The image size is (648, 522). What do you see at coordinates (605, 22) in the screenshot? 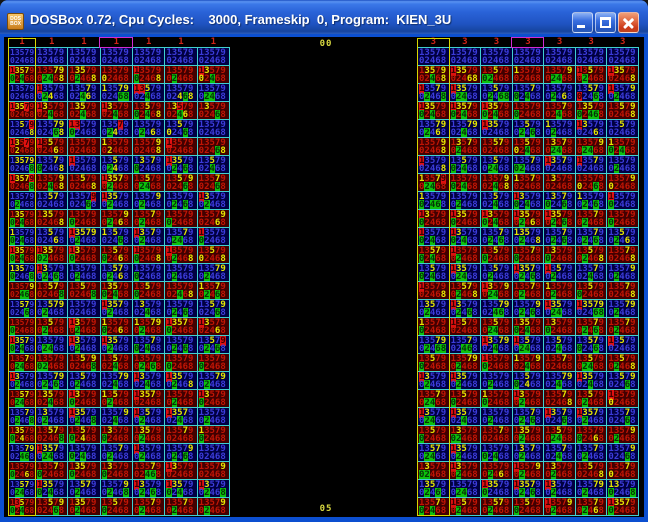
I see `maximize-button` at bounding box center [605, 22].